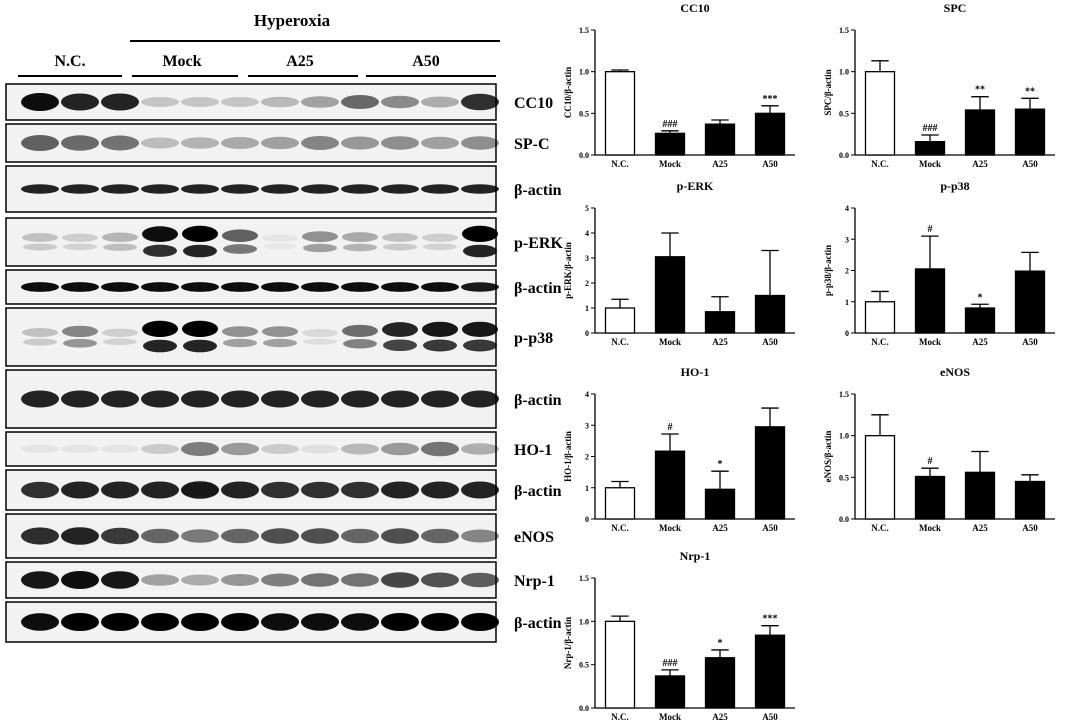 Image resolution: width=1065 pixels, height=722 pixels. What do you see at coordinates (695, 556) in the screenshot?
I see `chart-title: Nrp-1` at bounding box center [695, 556].